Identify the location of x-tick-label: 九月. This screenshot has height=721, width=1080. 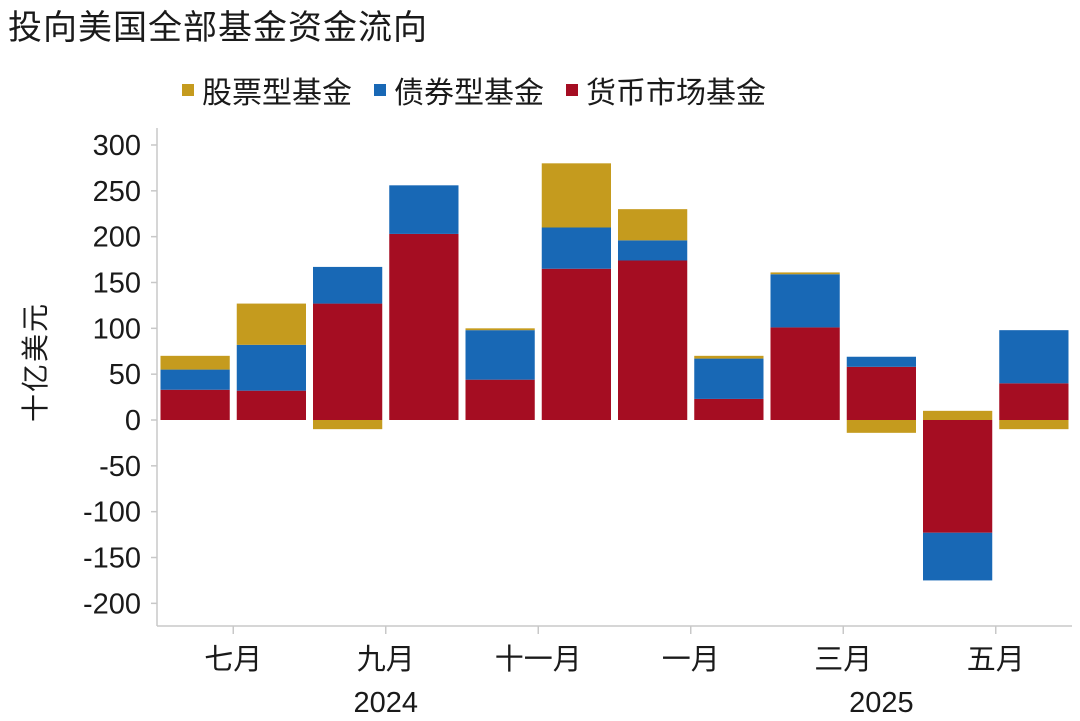
(386, 660).